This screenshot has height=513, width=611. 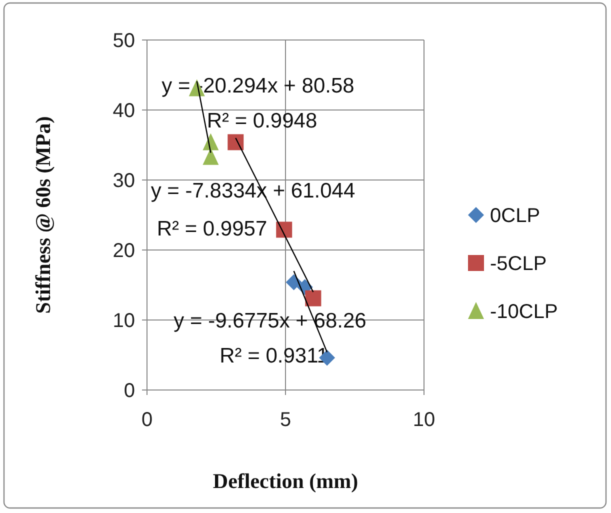 What do you see at coordinates (262, 120) in the screenshot?
I see `annotation: R² = 0.9948` at bounding box center [262, 120].